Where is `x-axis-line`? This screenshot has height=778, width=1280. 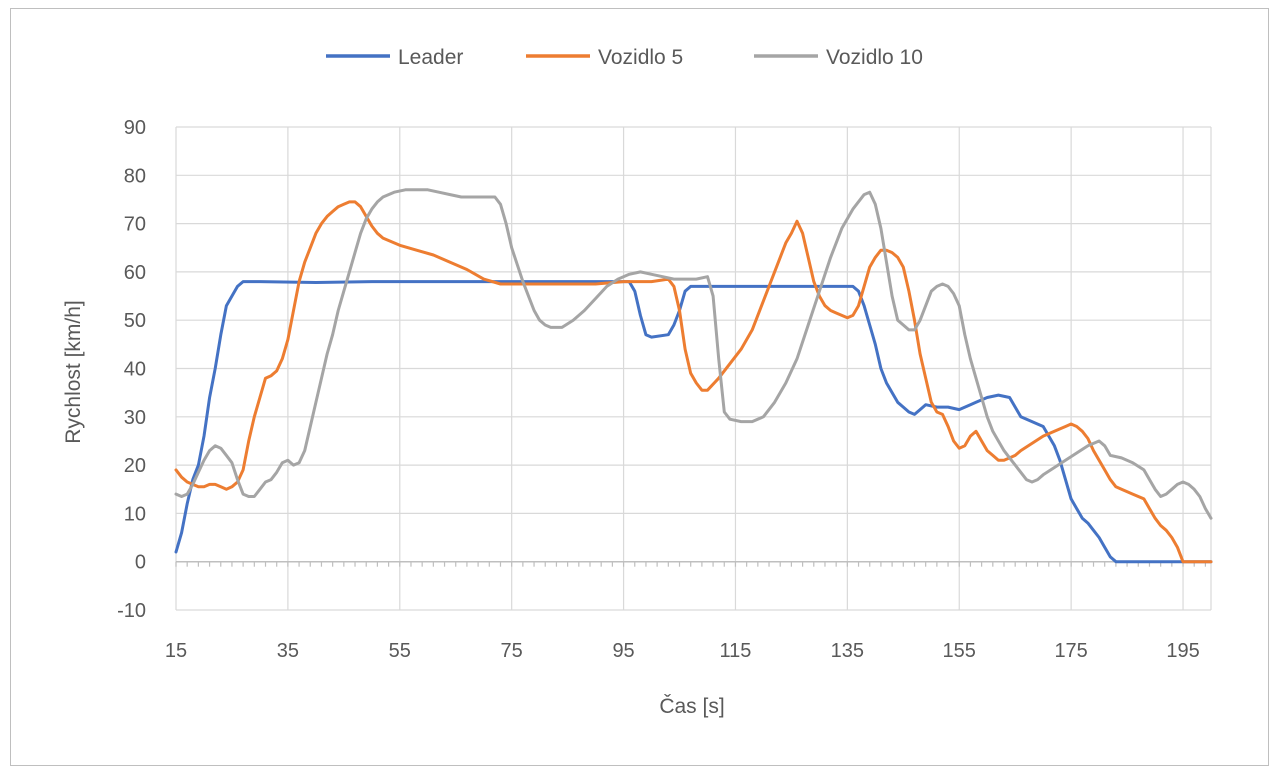 x-axis-line is located at coordinates (693, 563).